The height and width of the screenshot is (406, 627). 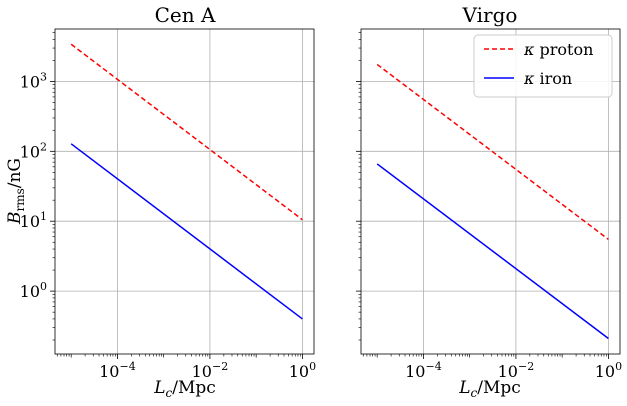 I want to click on y-axis-label-sub: rms, so click(x=20, y=199).